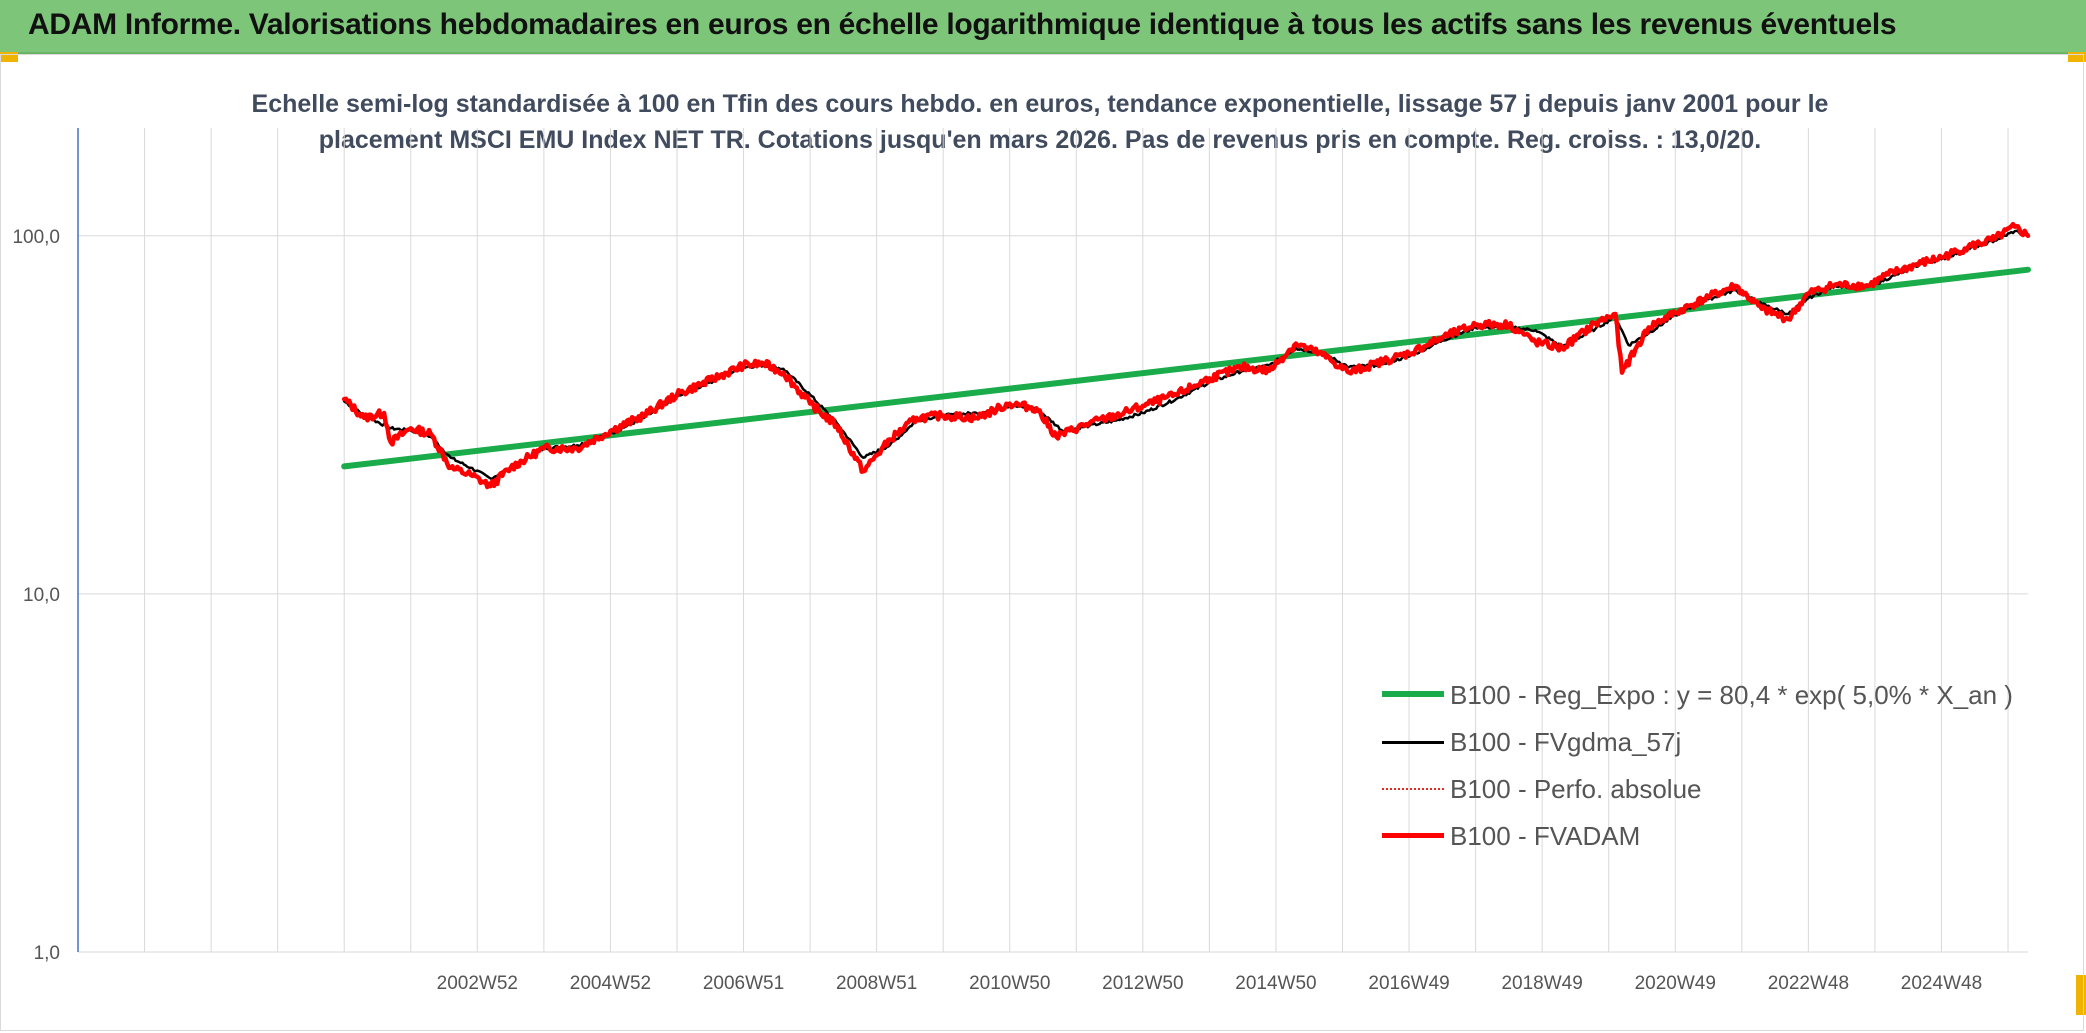 The image size is (2086, 1033). What do you see at coordinates (1541, 983) in the screenshot?
I see `x-tick-label: 2018W49` at bounding box center [1541, 983].